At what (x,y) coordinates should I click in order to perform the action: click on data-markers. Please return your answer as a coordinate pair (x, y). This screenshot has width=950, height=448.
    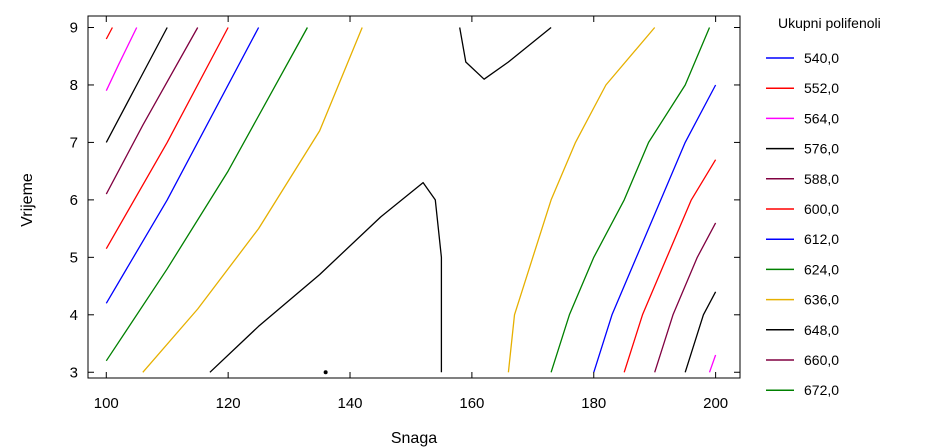
    Looking at the image, I should click on (325, 372).